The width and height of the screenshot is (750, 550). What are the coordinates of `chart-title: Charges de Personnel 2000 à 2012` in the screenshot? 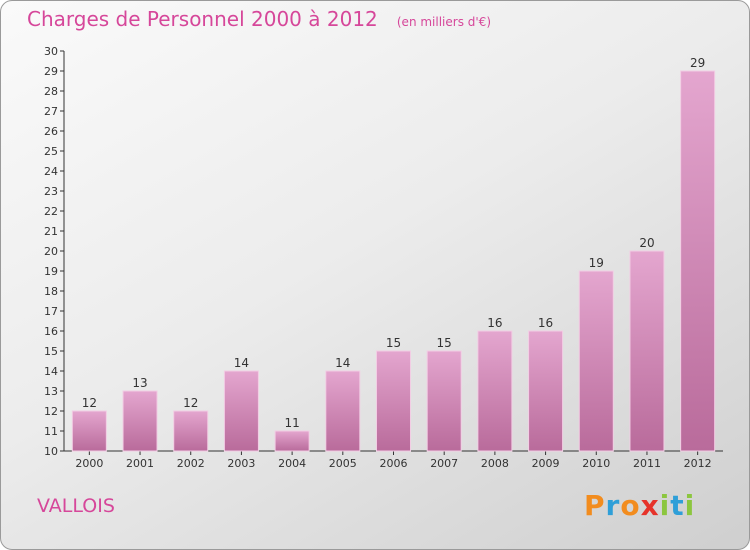 It's located at (202, 19).